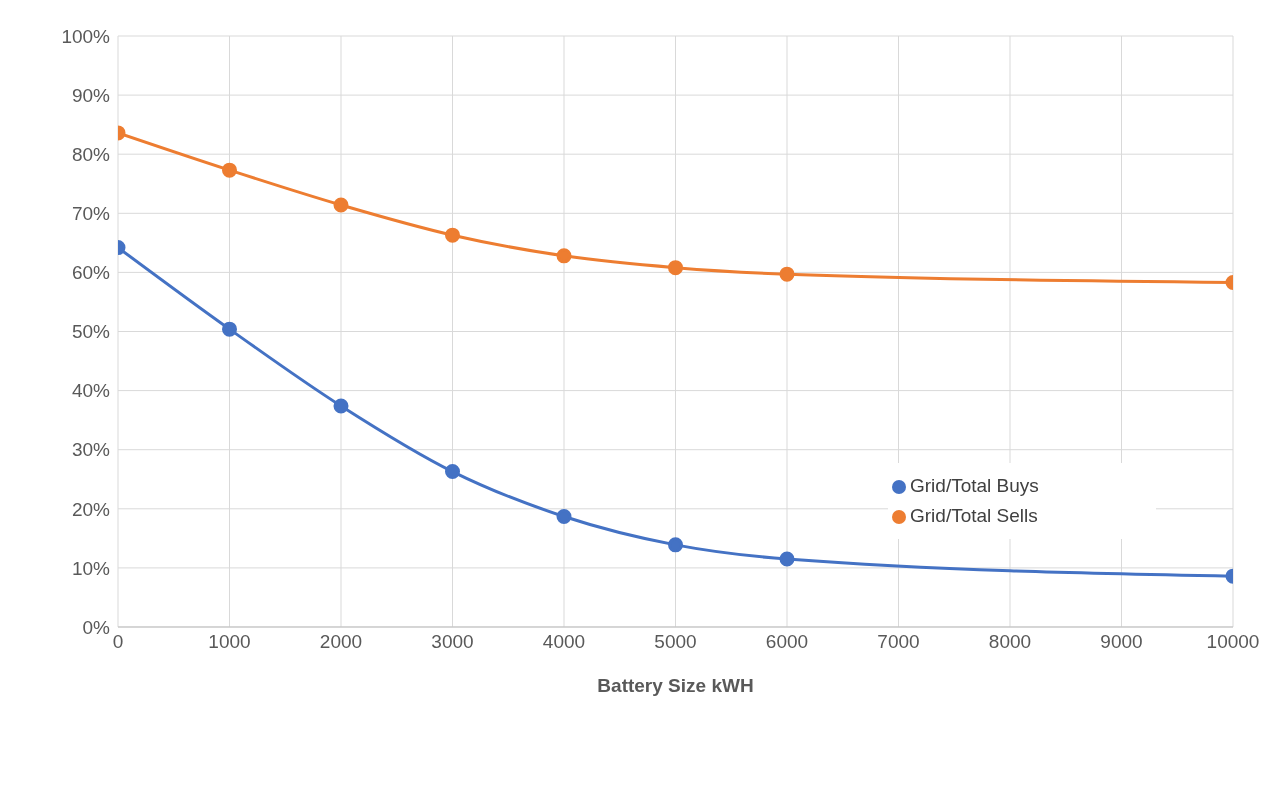 The height and width of the screenshot is (790, 1287). What do you see at coordinates (341, 642) in the screenshot?
I see `x-tick-label: 2000` at bounding box center [341, 642].